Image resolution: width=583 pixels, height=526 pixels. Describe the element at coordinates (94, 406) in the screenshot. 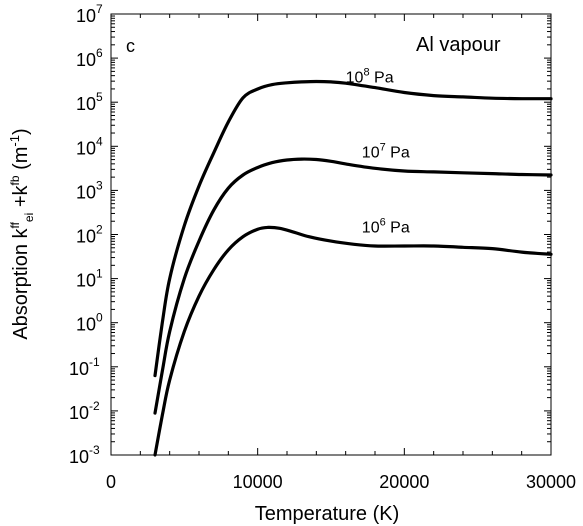

I see `y-tick-exponent: -2` at that location.